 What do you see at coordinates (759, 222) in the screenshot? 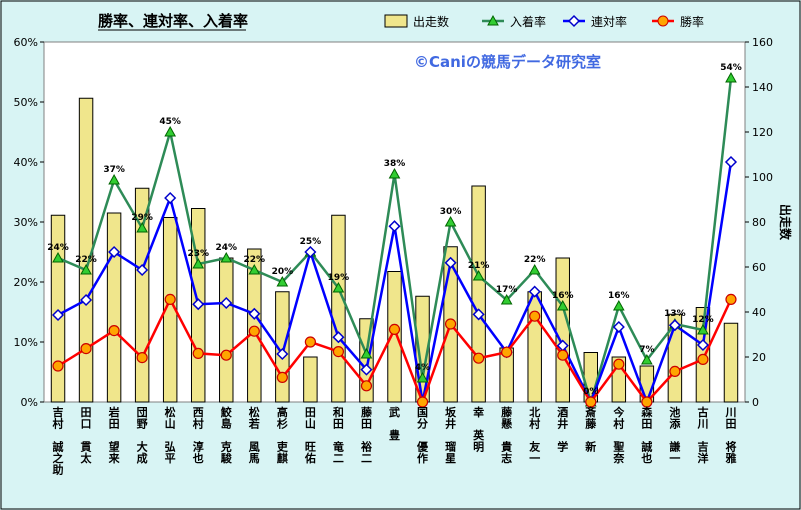
I see `y-right-tick-label: 80` at bounding box center [759, 222].